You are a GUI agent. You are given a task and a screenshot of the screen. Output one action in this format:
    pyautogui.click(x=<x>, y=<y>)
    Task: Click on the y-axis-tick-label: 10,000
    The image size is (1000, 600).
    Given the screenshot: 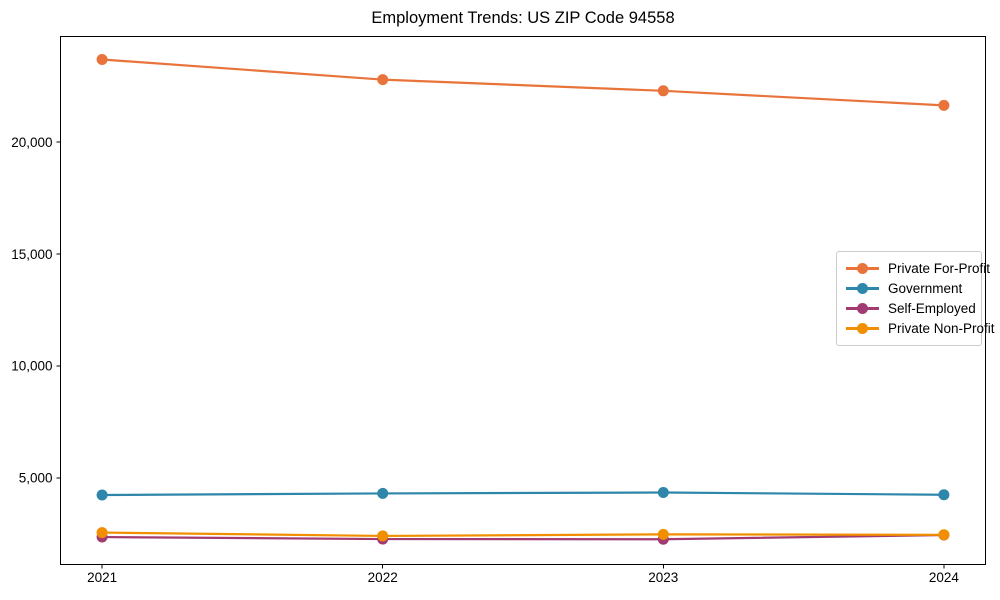 What is the action you would take?
    pyautogui.click(x=31, y=366)
    